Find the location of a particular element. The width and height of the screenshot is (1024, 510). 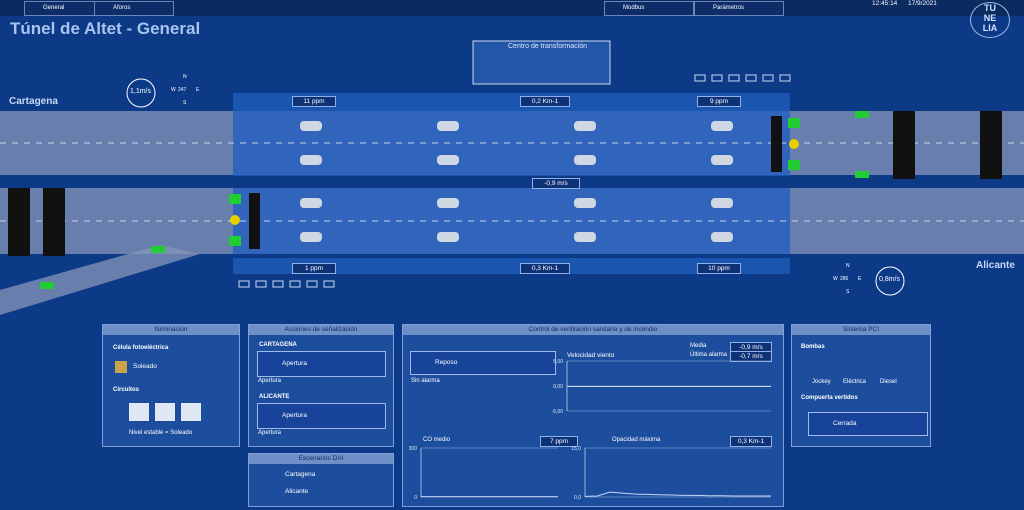

label: Última alarma is located at coordinates (709, 355).